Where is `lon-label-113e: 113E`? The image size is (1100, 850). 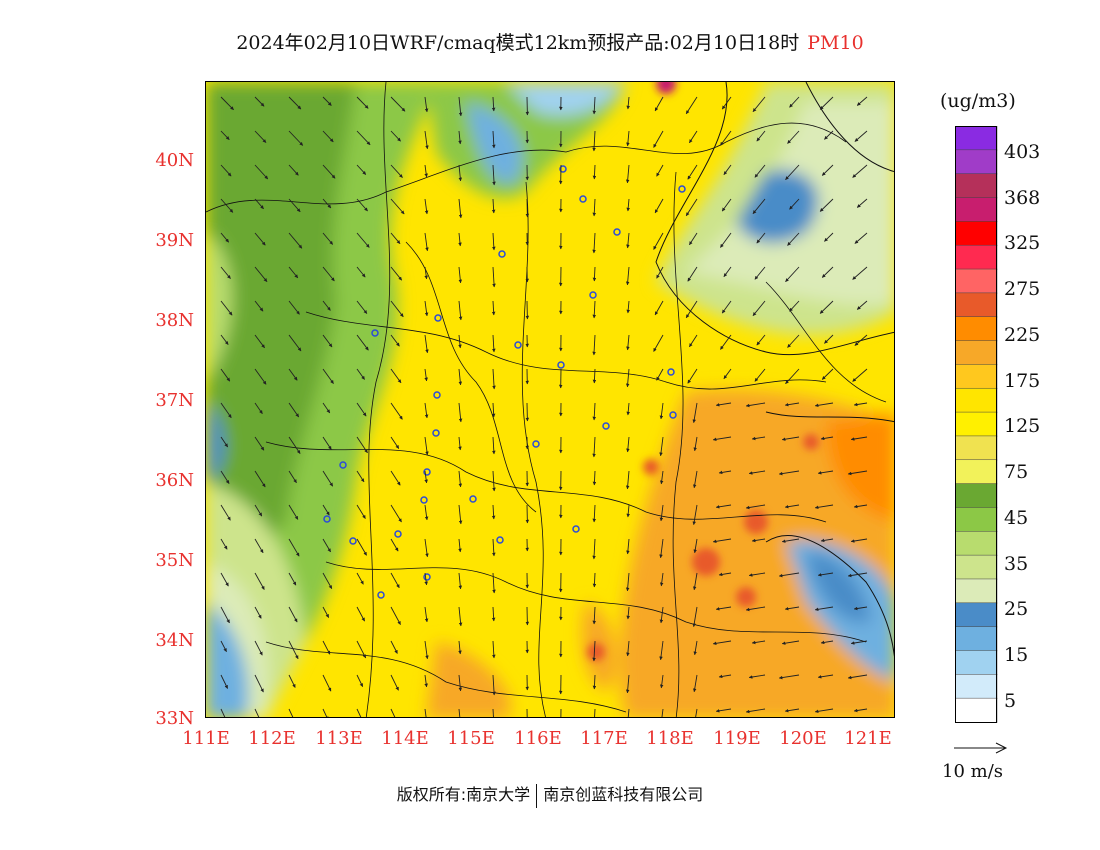
lon-label-113e: 113E is located at coordinates (339, 738).